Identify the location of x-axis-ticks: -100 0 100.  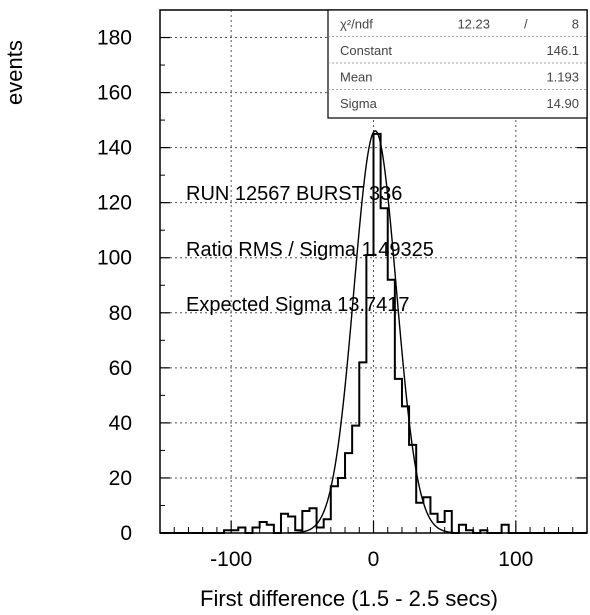
(373, 546).